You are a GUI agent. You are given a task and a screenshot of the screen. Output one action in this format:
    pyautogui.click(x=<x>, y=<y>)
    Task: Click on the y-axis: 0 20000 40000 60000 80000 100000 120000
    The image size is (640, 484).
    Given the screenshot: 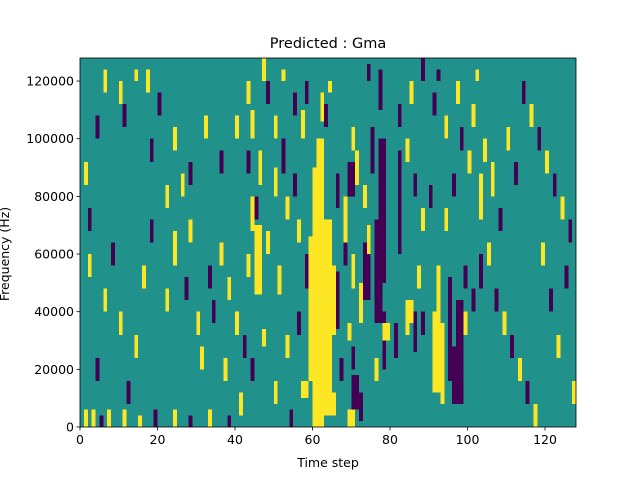 What is the action you would take?
    pyautogui.click(x=53, y=254)
    